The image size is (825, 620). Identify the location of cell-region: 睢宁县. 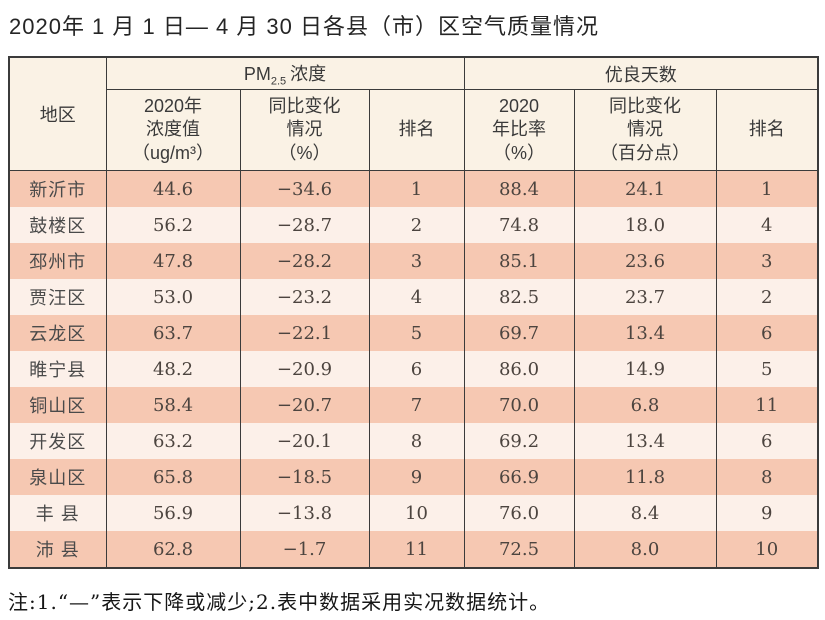
(57, 369).